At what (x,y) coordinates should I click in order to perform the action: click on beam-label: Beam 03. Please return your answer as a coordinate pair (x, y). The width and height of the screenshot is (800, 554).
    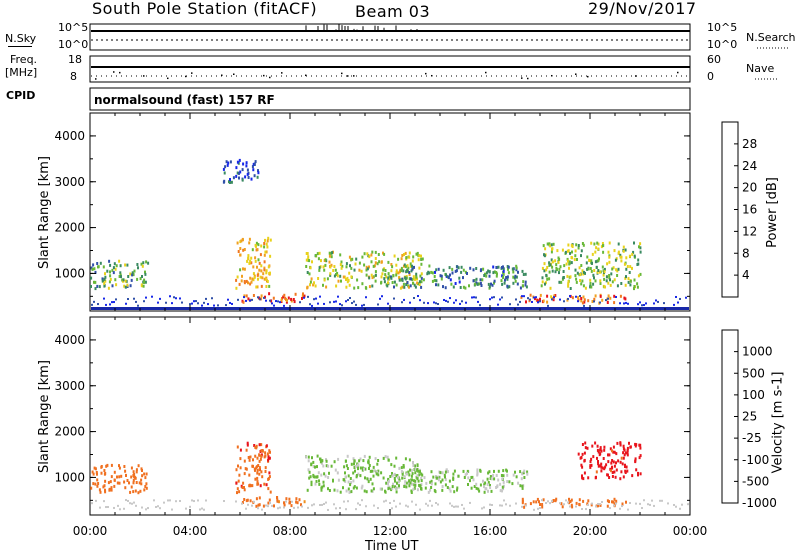
    Looking at the image, I should click on (393, 11).